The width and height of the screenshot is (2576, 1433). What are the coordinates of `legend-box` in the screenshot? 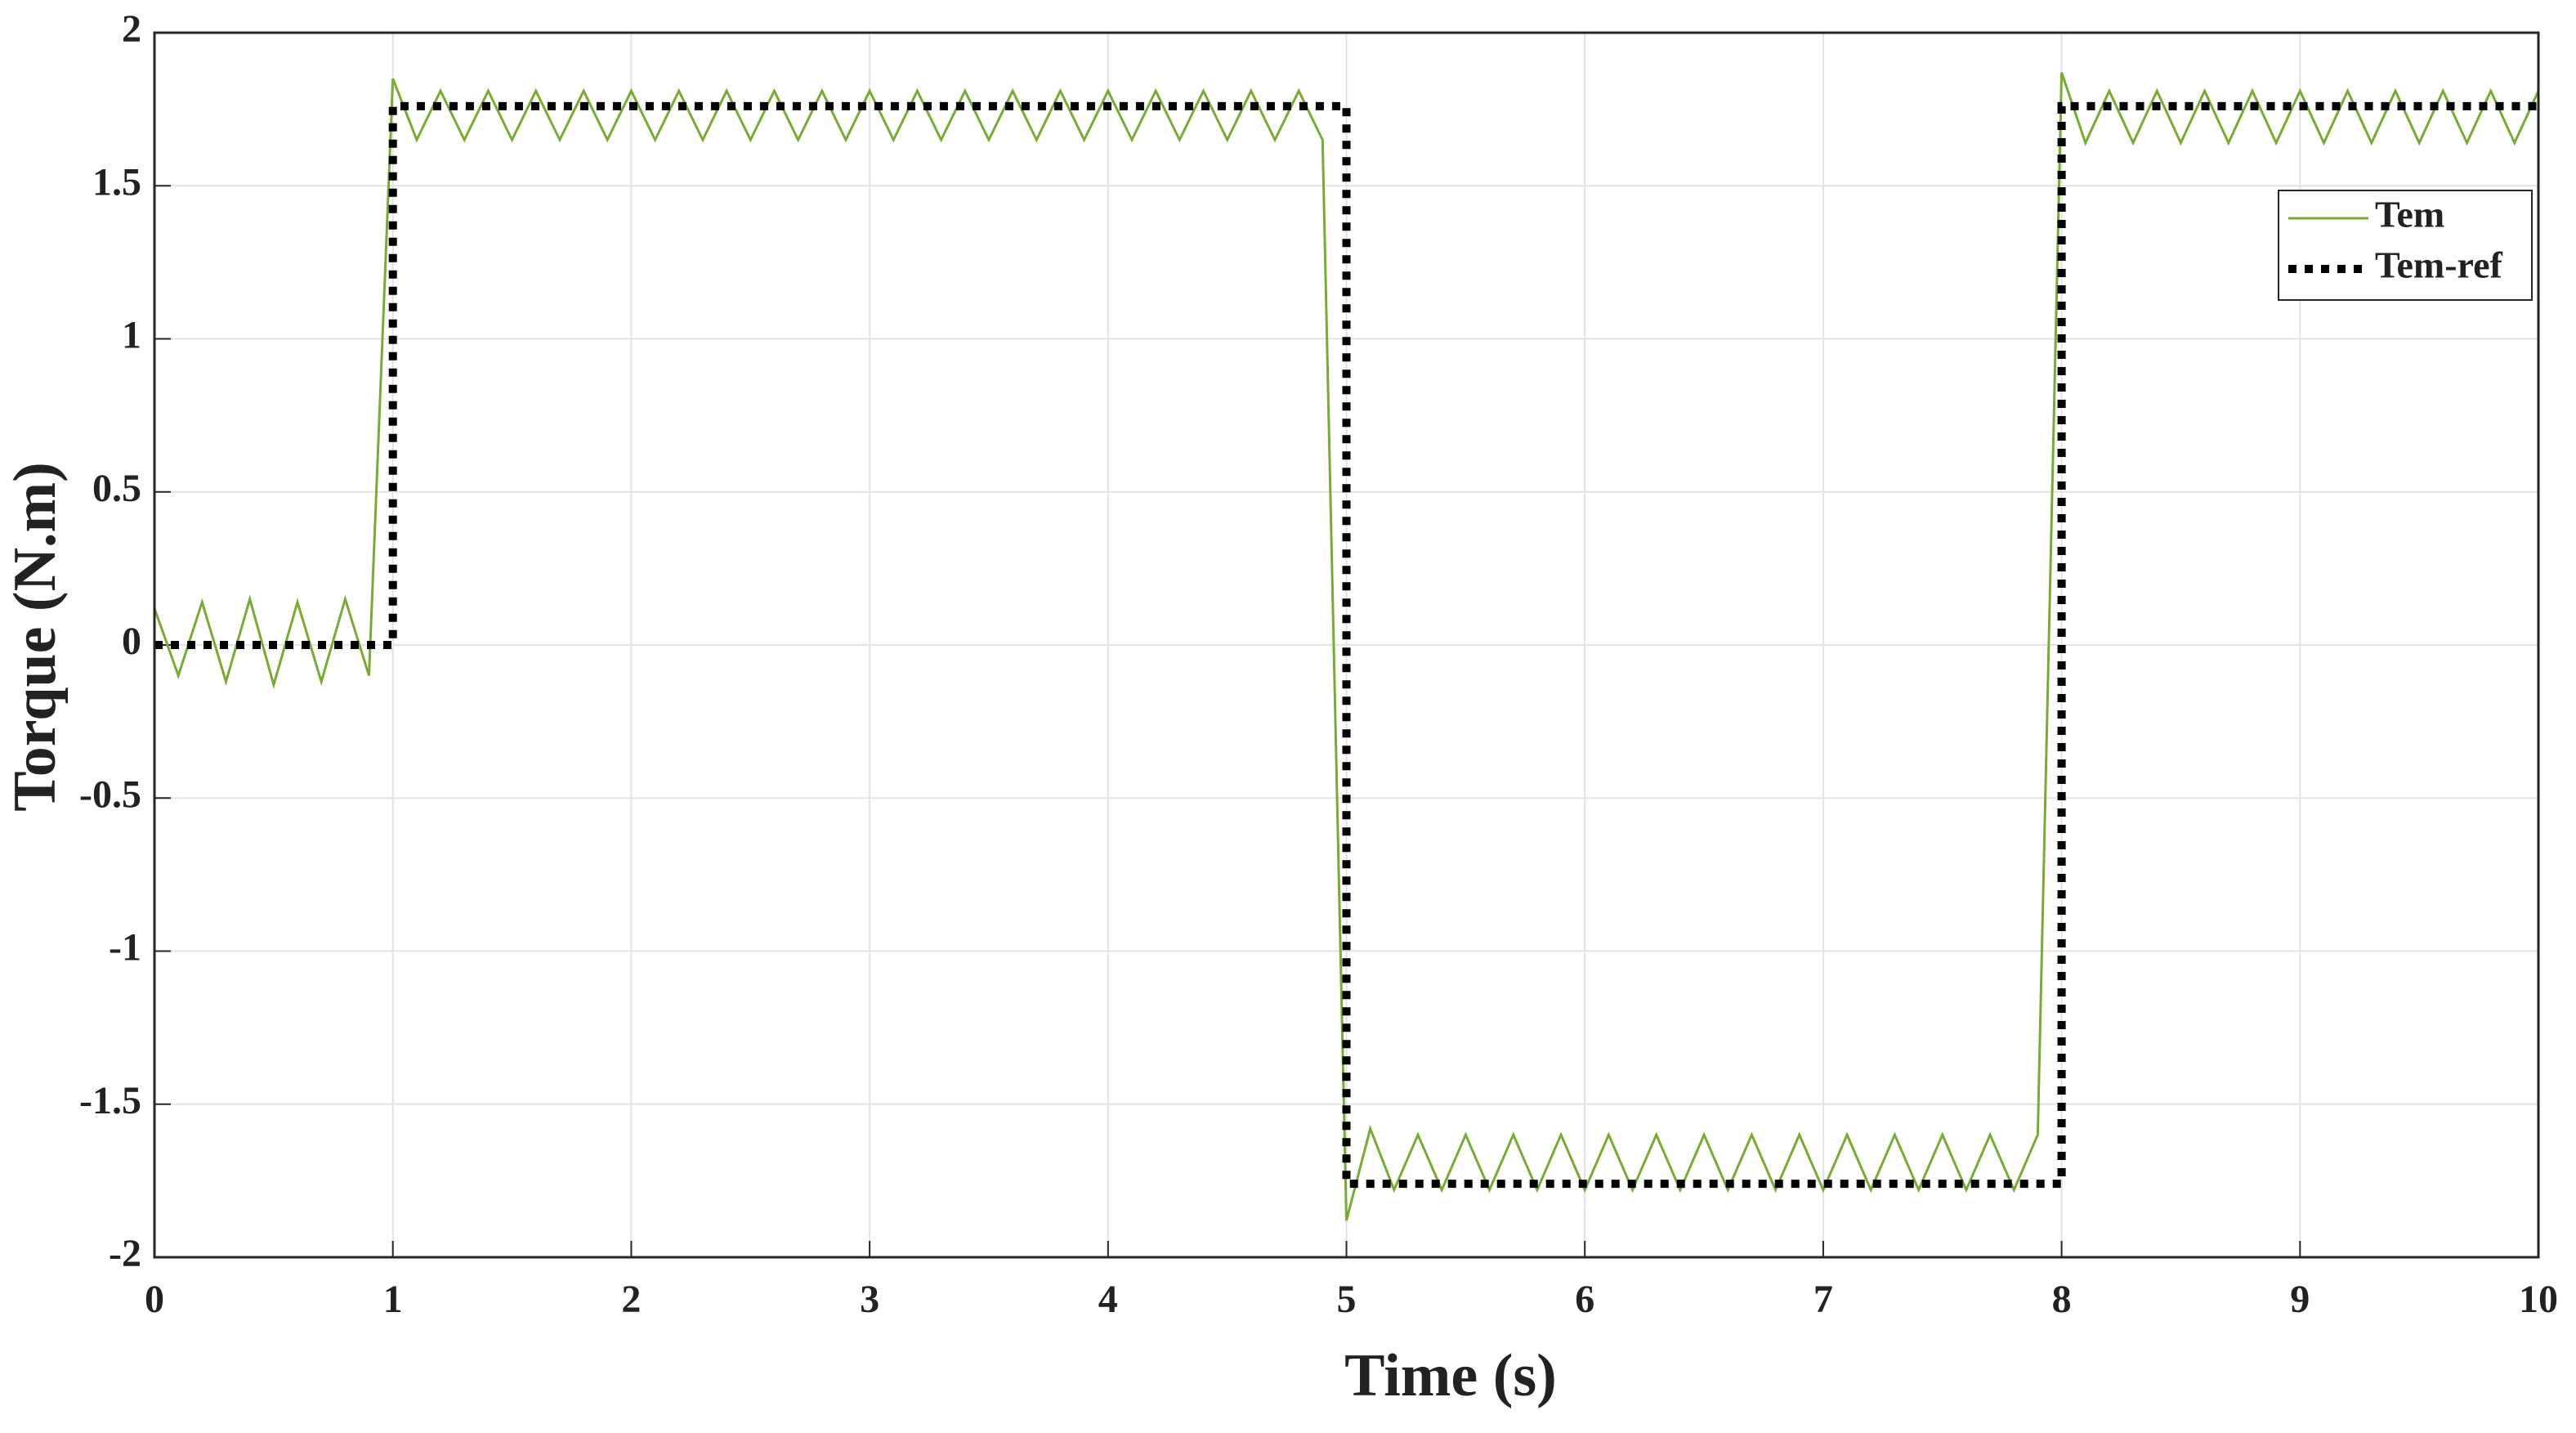 It's located at (2405, 245).